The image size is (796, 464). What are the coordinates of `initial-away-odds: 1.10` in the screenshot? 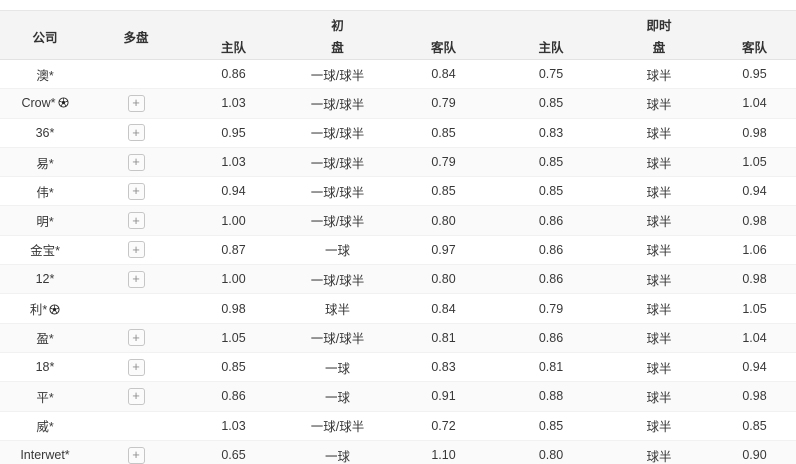 It's located at (443, 452).